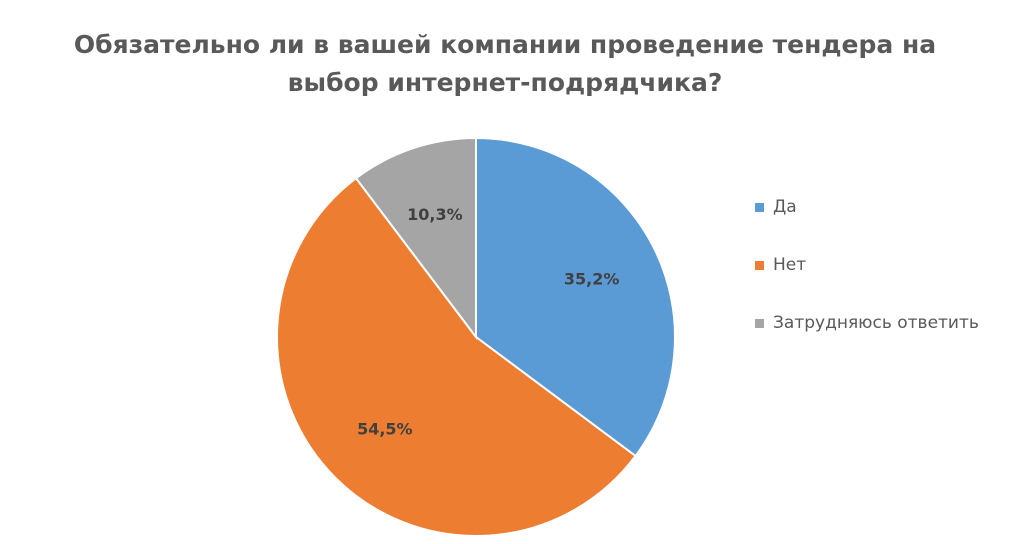  What do you see at coordinates (385, 428) in the screenshot?
I see `data-label-net: 54,5%` at bounding box center [385, 428].